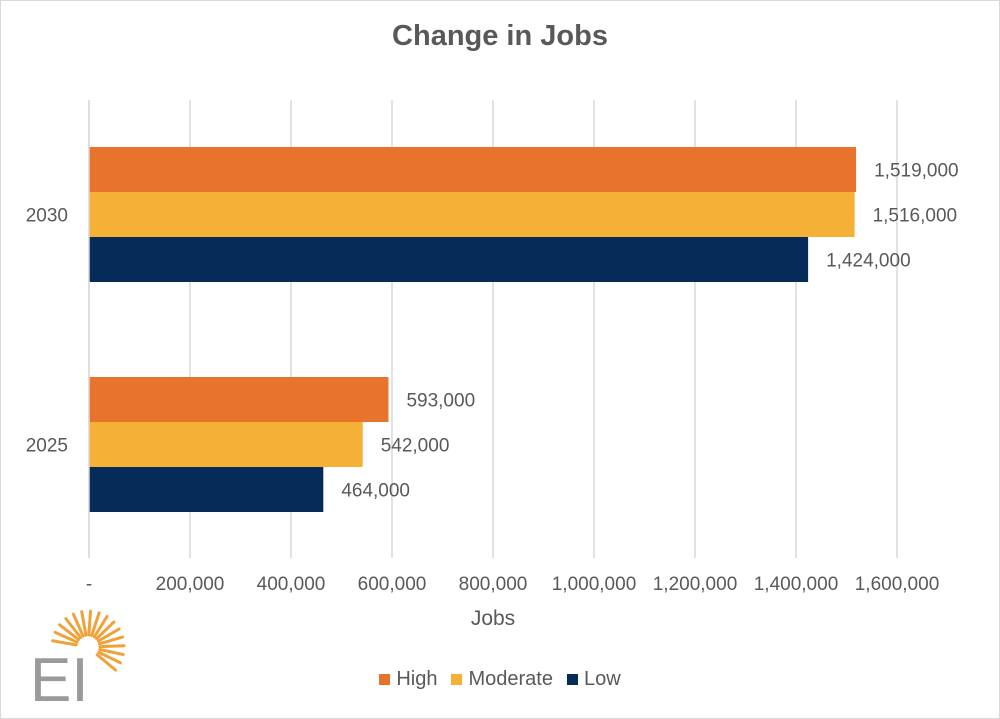 The width and height of the screenshot is (1000, 719). What do you see at coordinates (457, 679) in the screenshot?
I see `legend-swatch-moderate` at bounding box center [457, 679].